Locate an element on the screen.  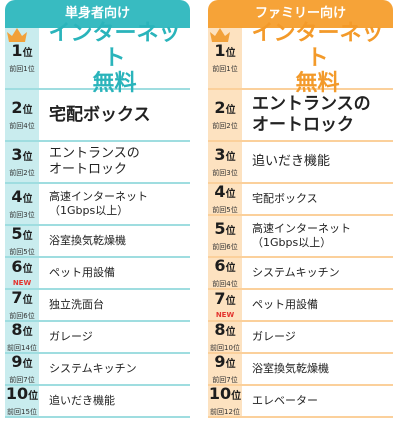
single-row-5: 5位 前回5位 浴室換気乾燥機 is located at coordinates (97, 241).